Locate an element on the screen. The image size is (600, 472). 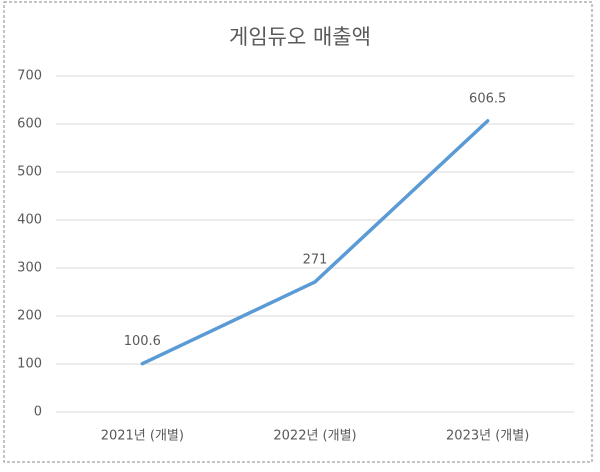
y-tick-label: 500 is located at coordinates (29, 172).